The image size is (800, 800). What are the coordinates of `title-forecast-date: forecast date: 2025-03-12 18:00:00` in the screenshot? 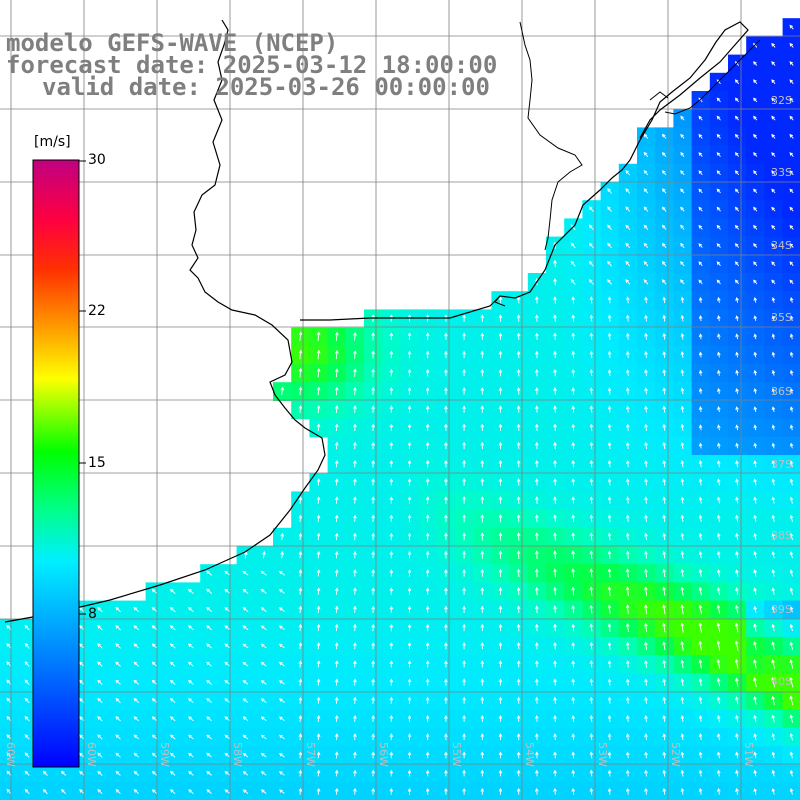 It's located at (252, 65).